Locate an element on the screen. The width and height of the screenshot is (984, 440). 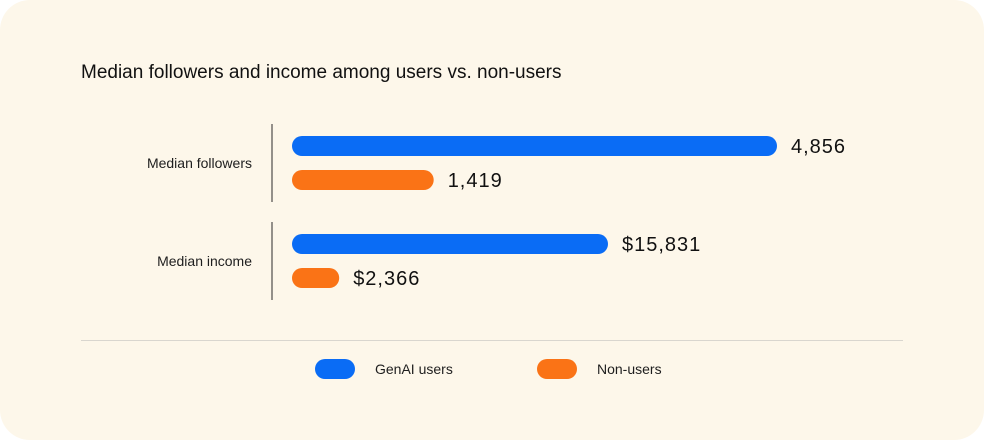
legend-label-non-users: Non-users is located at coordinates (629, 369).